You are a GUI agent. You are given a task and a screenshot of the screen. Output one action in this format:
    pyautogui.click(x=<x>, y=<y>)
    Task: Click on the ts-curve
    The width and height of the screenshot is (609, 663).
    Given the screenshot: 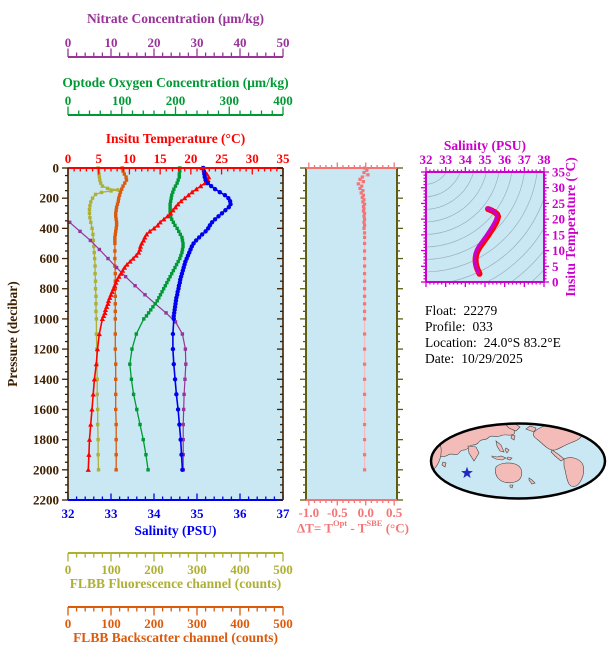 What is the action you would take?
    pyautogui.click(x=485, y=240)
    